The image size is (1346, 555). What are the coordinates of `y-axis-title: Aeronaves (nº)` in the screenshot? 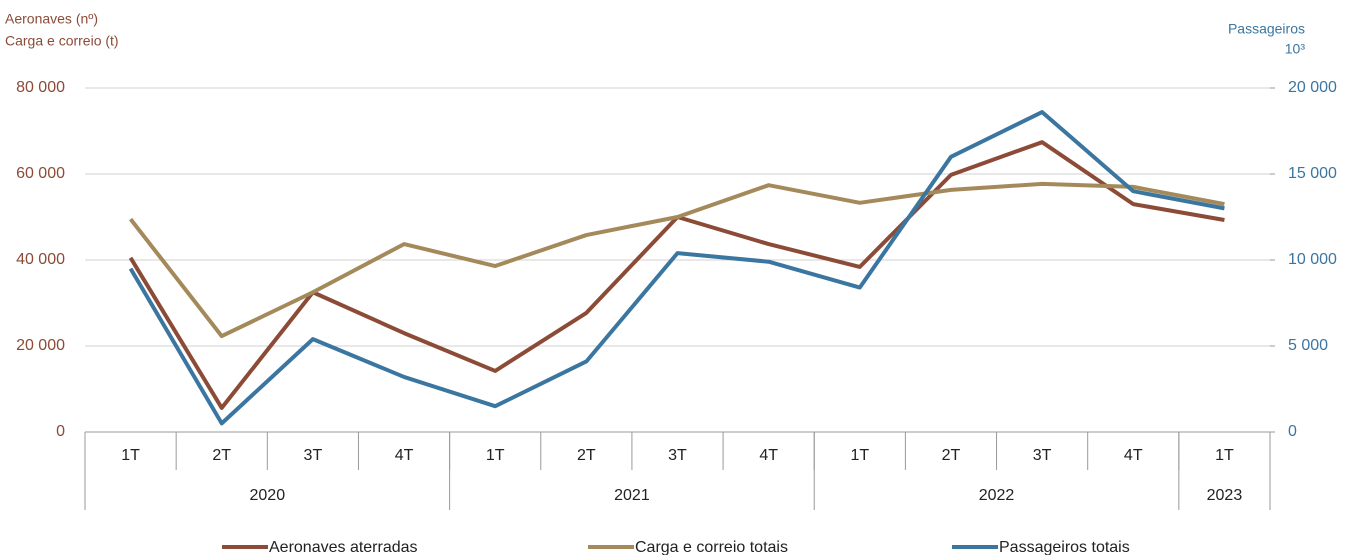 It's located at (51, 19).